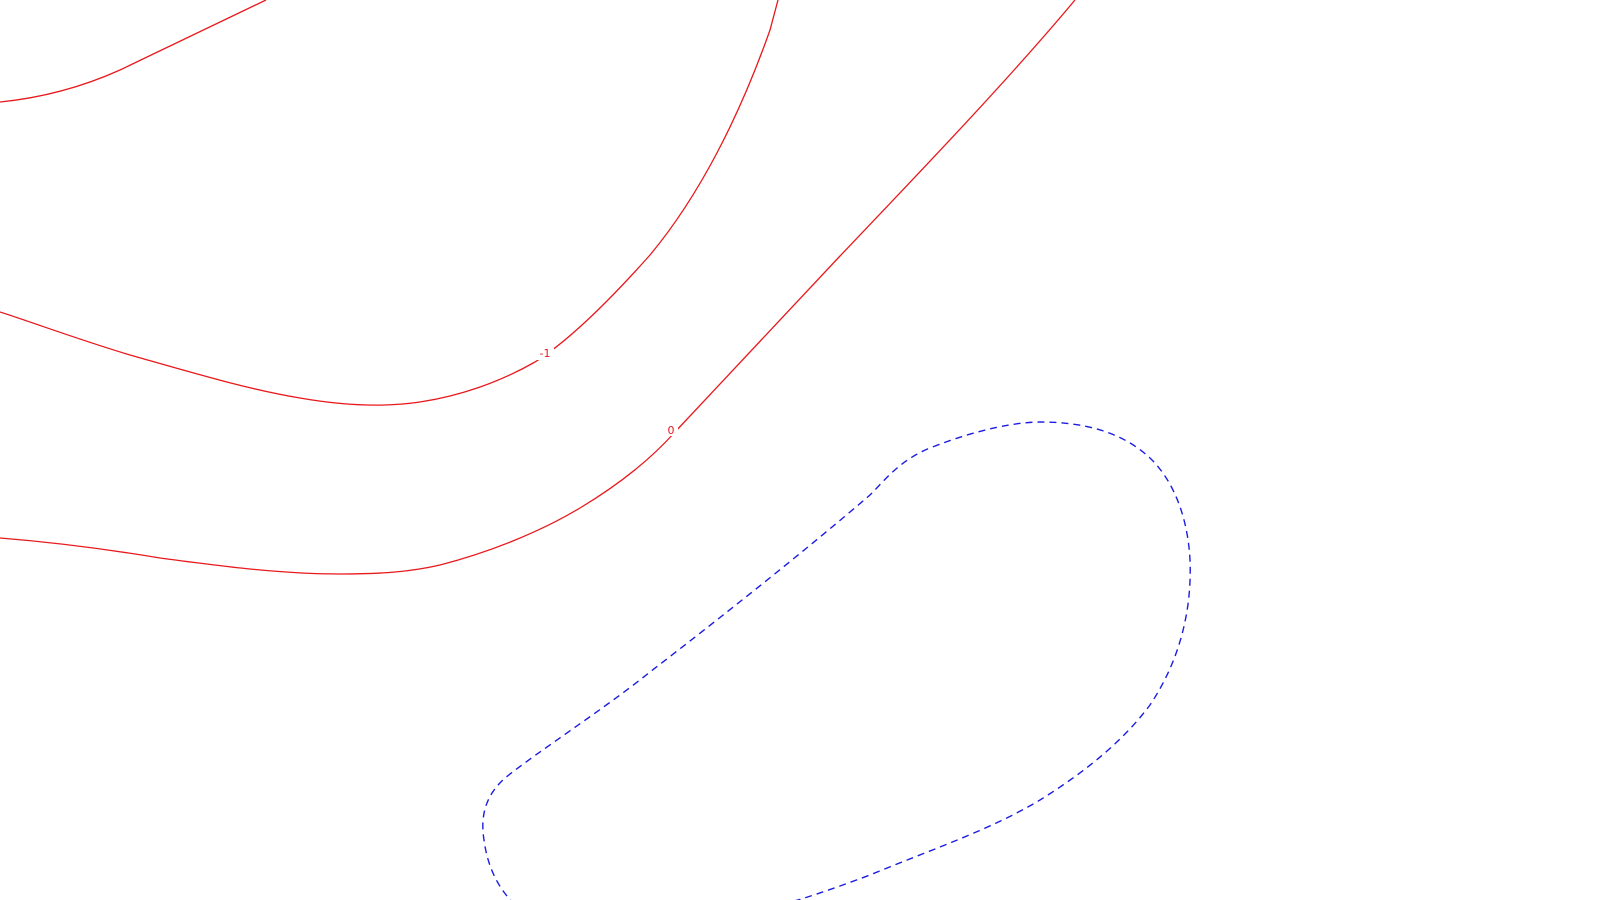 The image size is (1600, 900). I want to click on contour-label-bg-minus-one, so click(545, 353).